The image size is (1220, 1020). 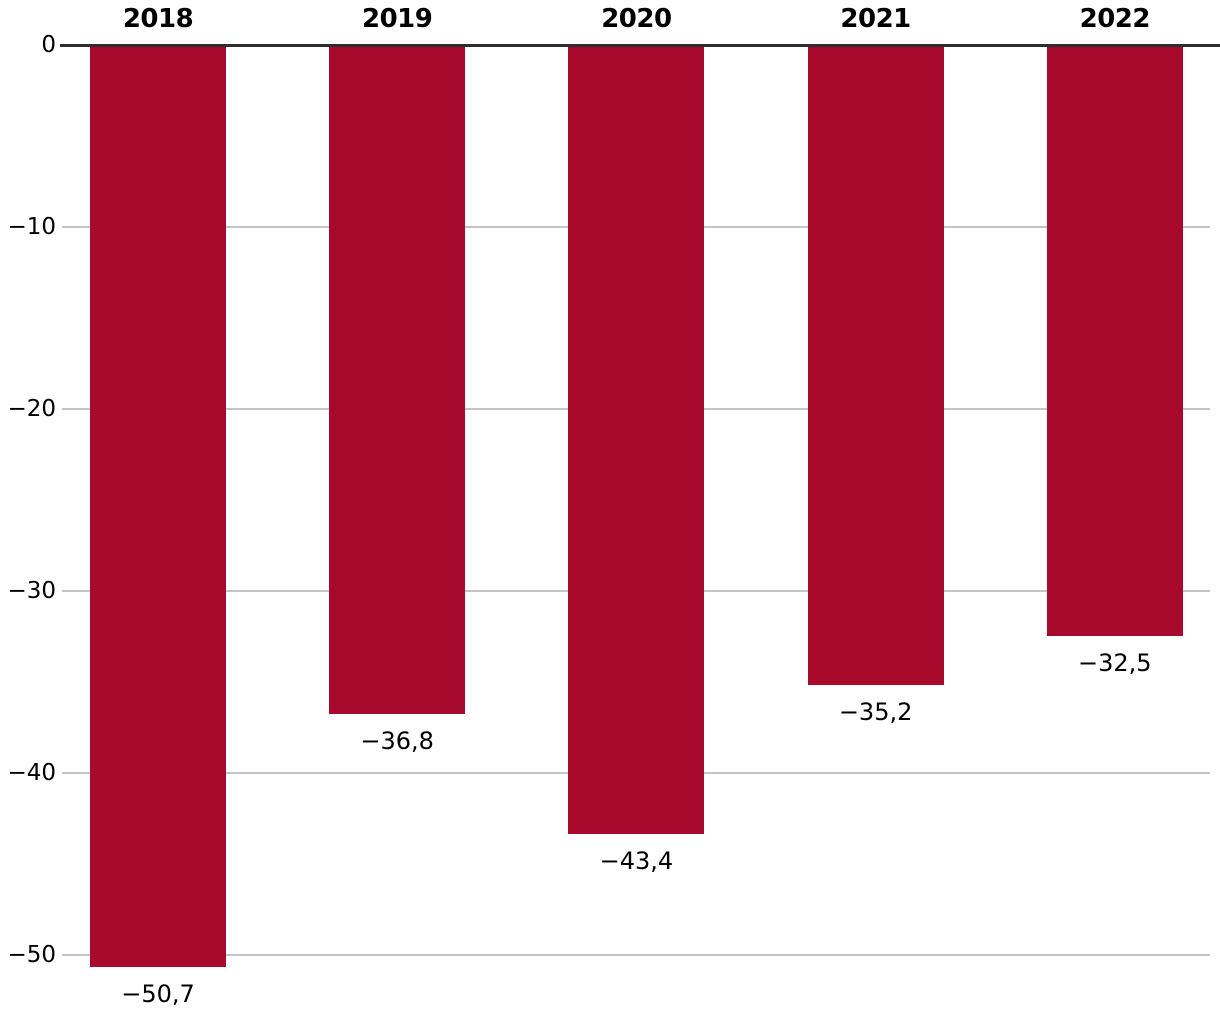 What do you see at coordinates (875, 19) in the screenshot?
I see `category-label-2021: 2021` at bounding box center [875, 19].